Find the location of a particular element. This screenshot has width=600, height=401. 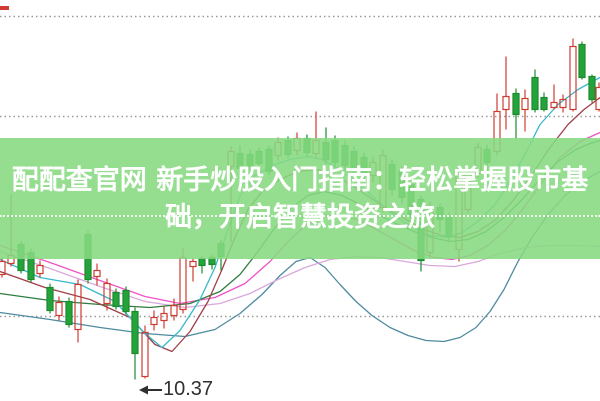

banner-text-line-2: 础，开启智慧投资之旅 is located at coordinates (300, 217).